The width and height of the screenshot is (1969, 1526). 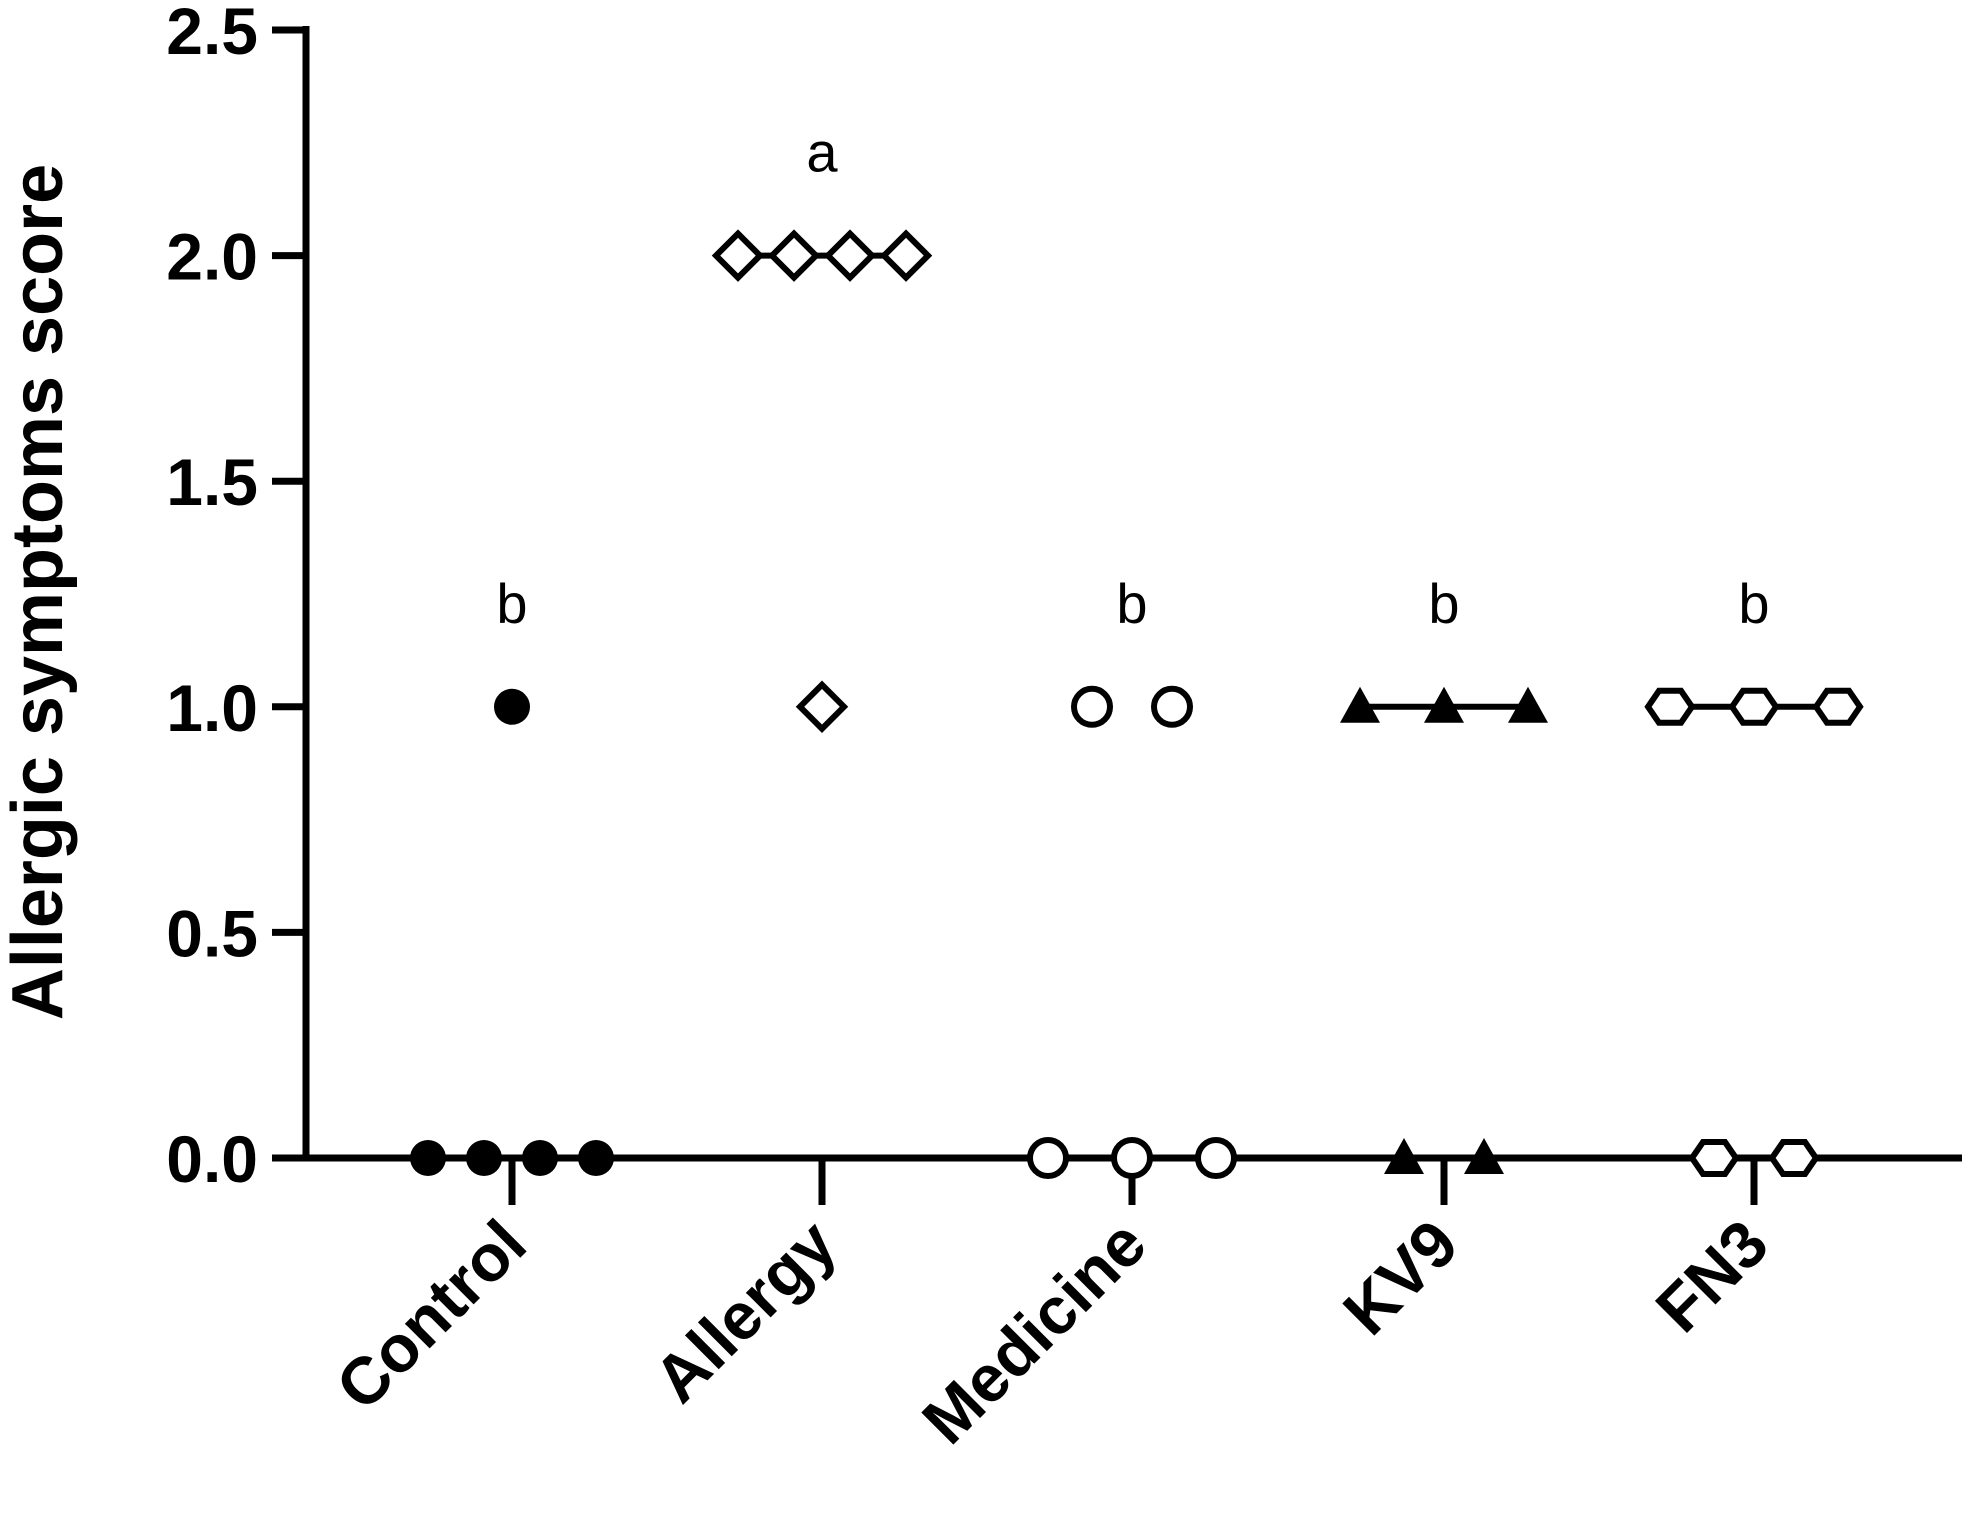 What do you see at coordinates (212, 257) in the screenshot?
I see `y-tick-label-4: 2.0` at bounding box center [212, 257].